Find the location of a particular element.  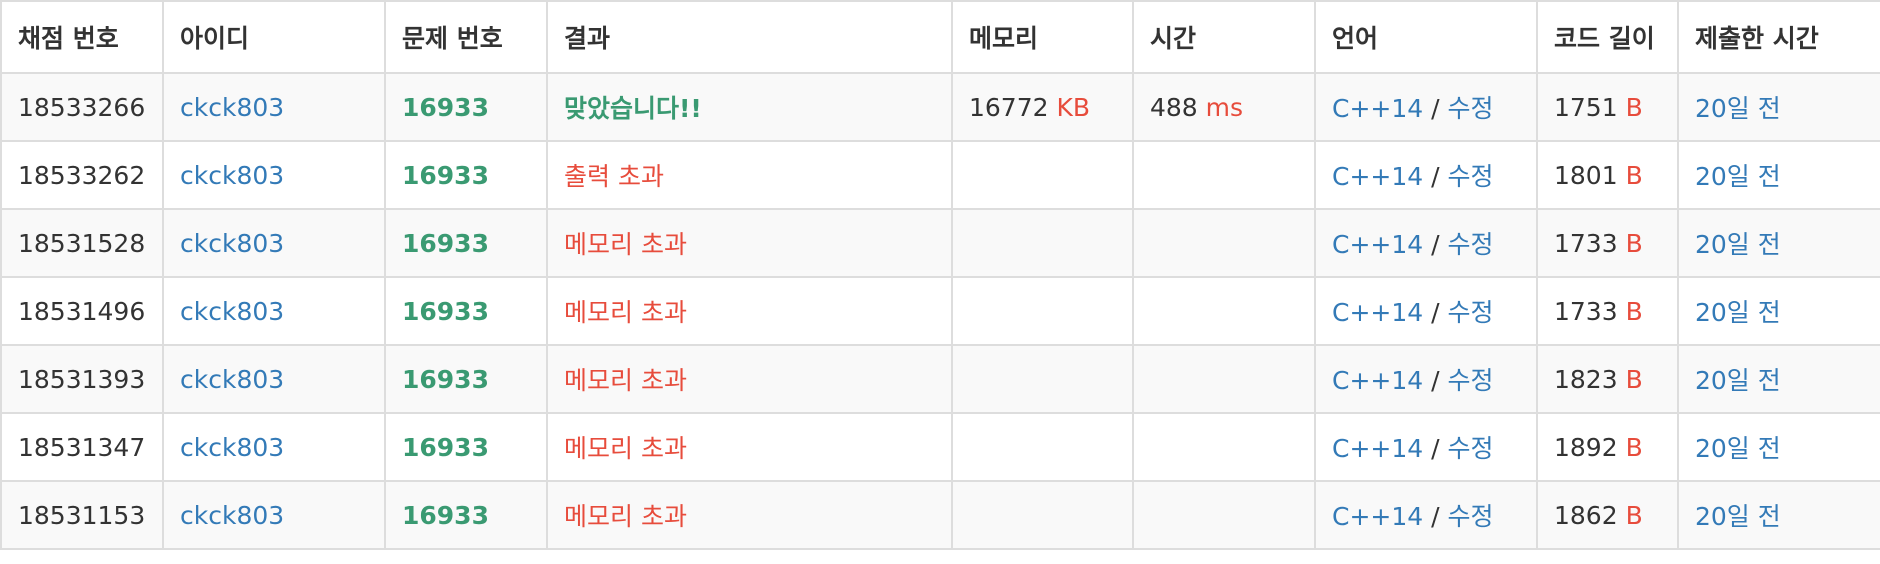

header-user-id: 아이디 is located at coordinates (274, 37).